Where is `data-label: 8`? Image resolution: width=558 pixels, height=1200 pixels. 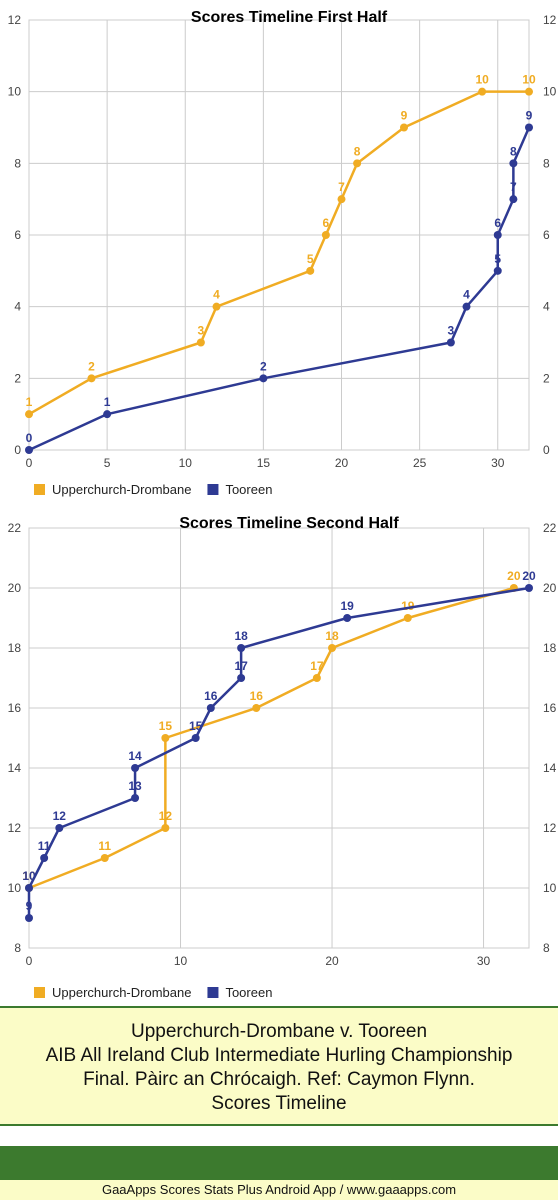
data-label: 8 is located at coordinates (357, 151).